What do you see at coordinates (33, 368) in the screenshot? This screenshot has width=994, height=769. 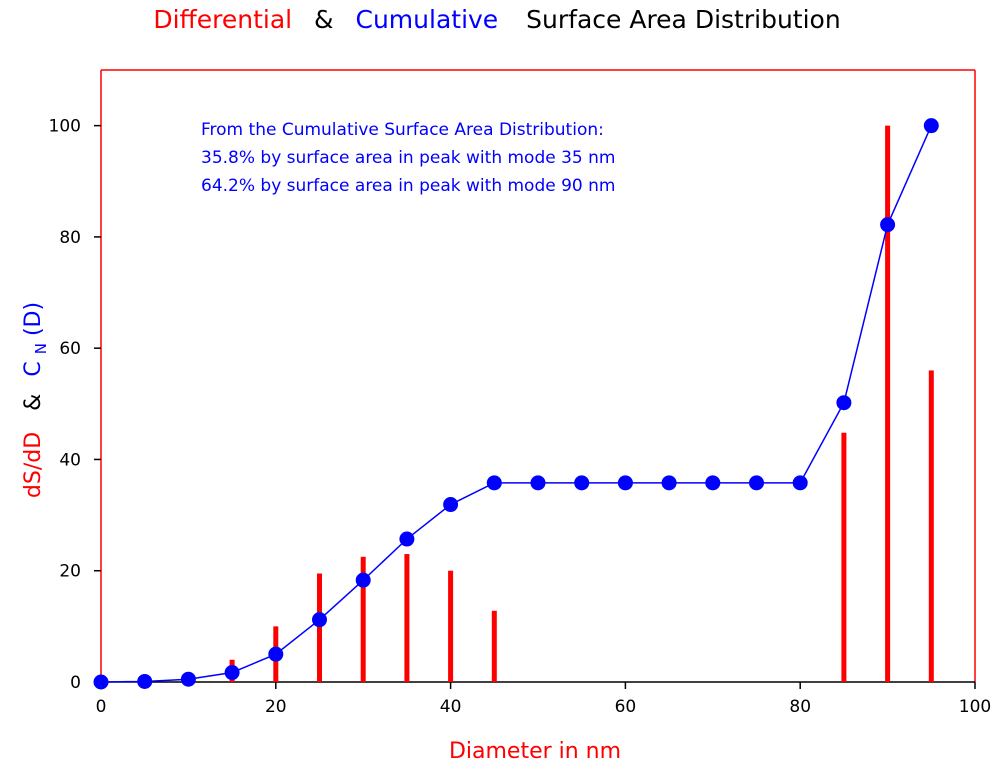 I see `ylabel-c: C` at bounding box center [33, 368].